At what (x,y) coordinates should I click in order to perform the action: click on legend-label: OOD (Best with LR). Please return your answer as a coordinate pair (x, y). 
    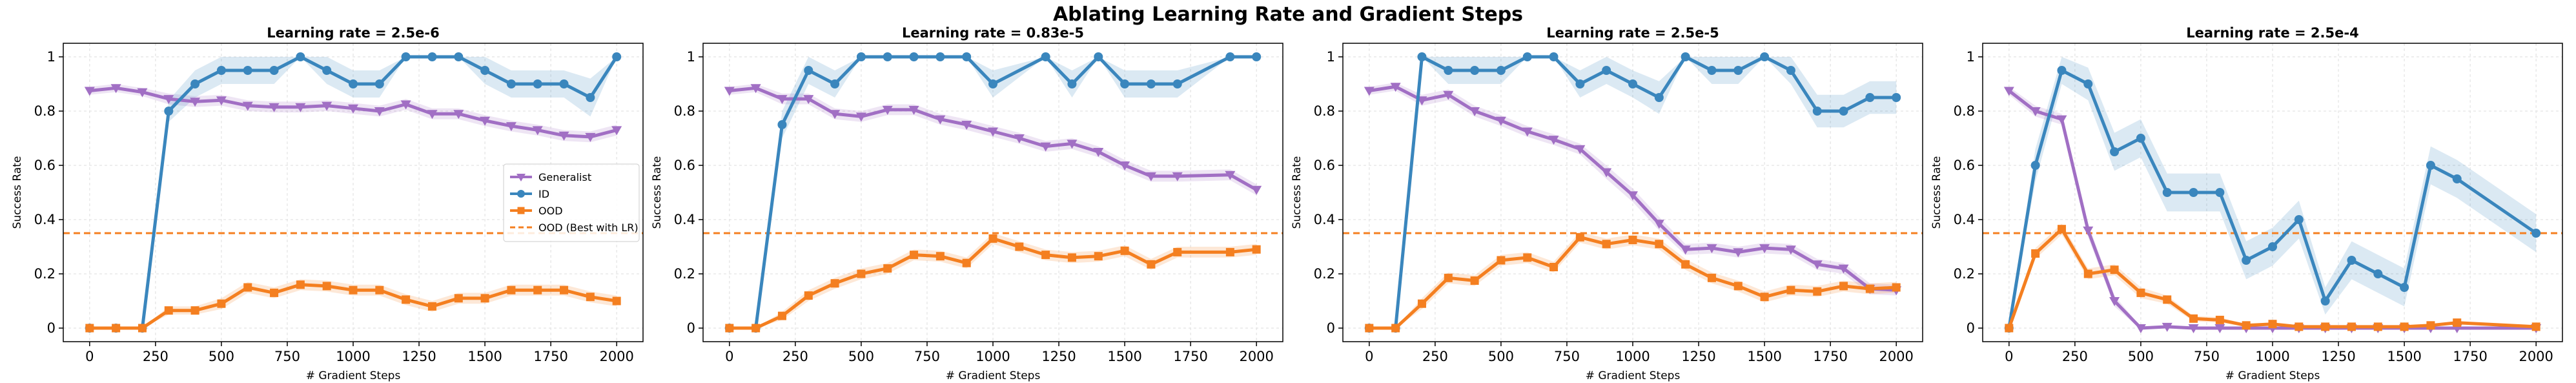
    Looking at the image, I should click on (589, 228).